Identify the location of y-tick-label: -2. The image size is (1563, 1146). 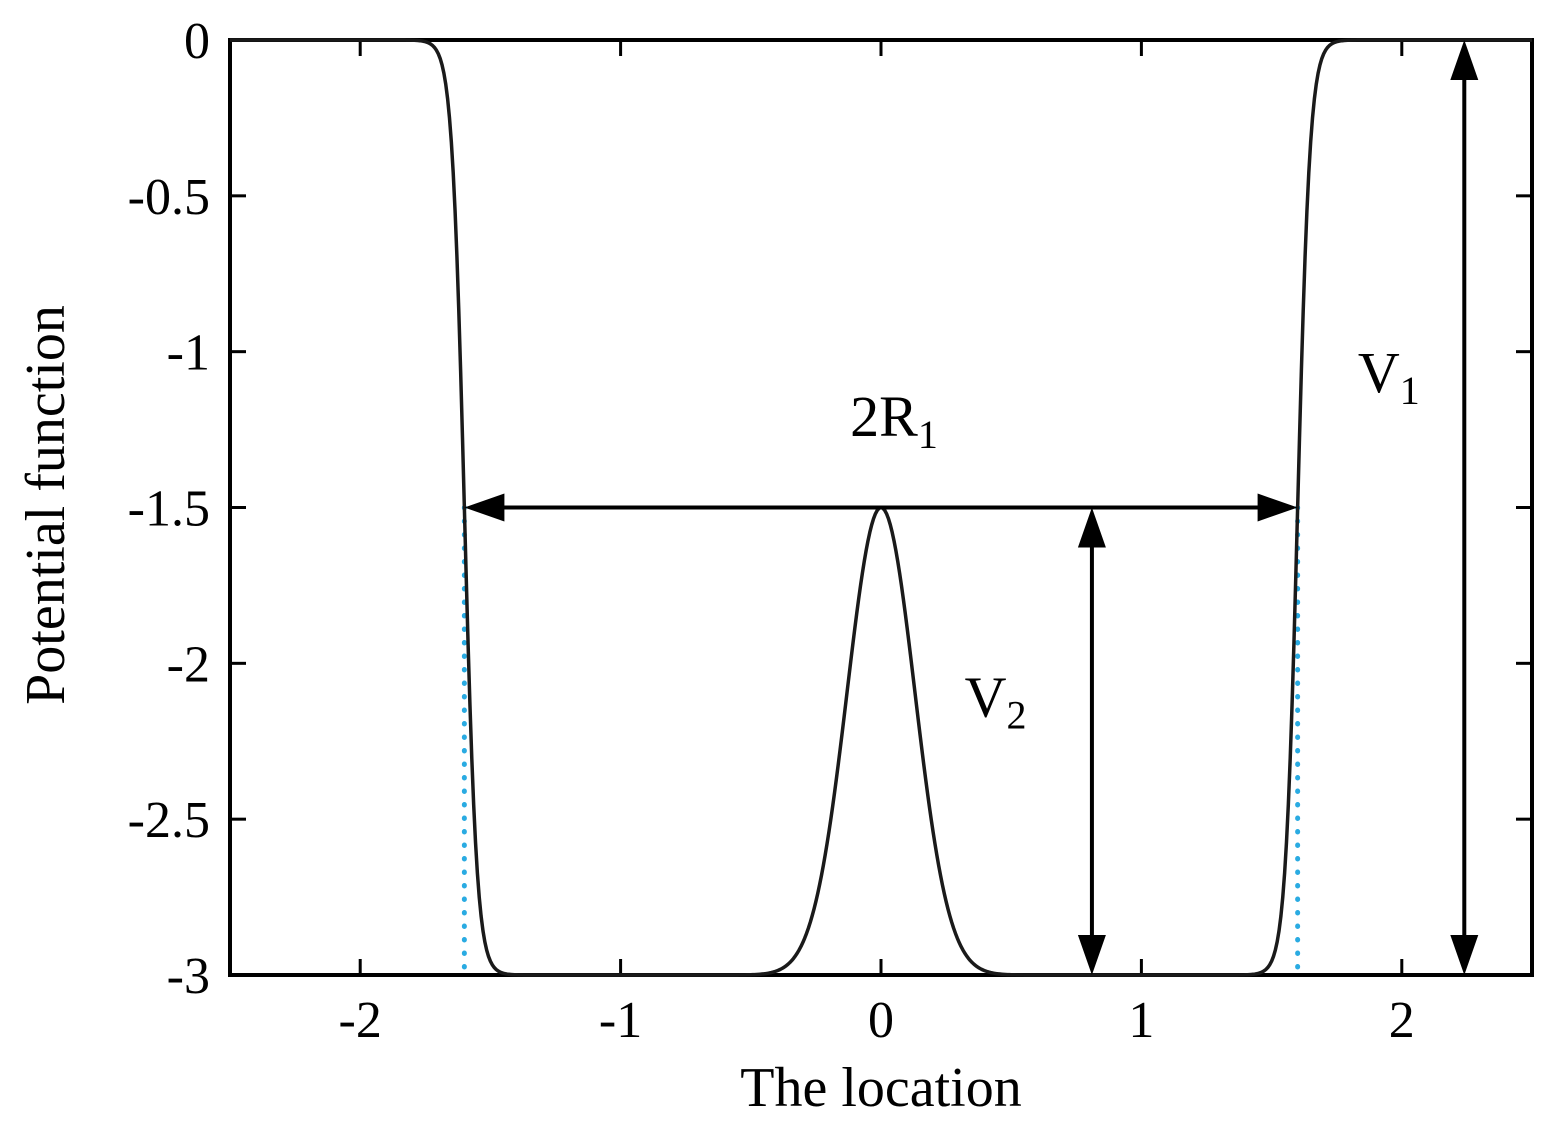
(188, 664).